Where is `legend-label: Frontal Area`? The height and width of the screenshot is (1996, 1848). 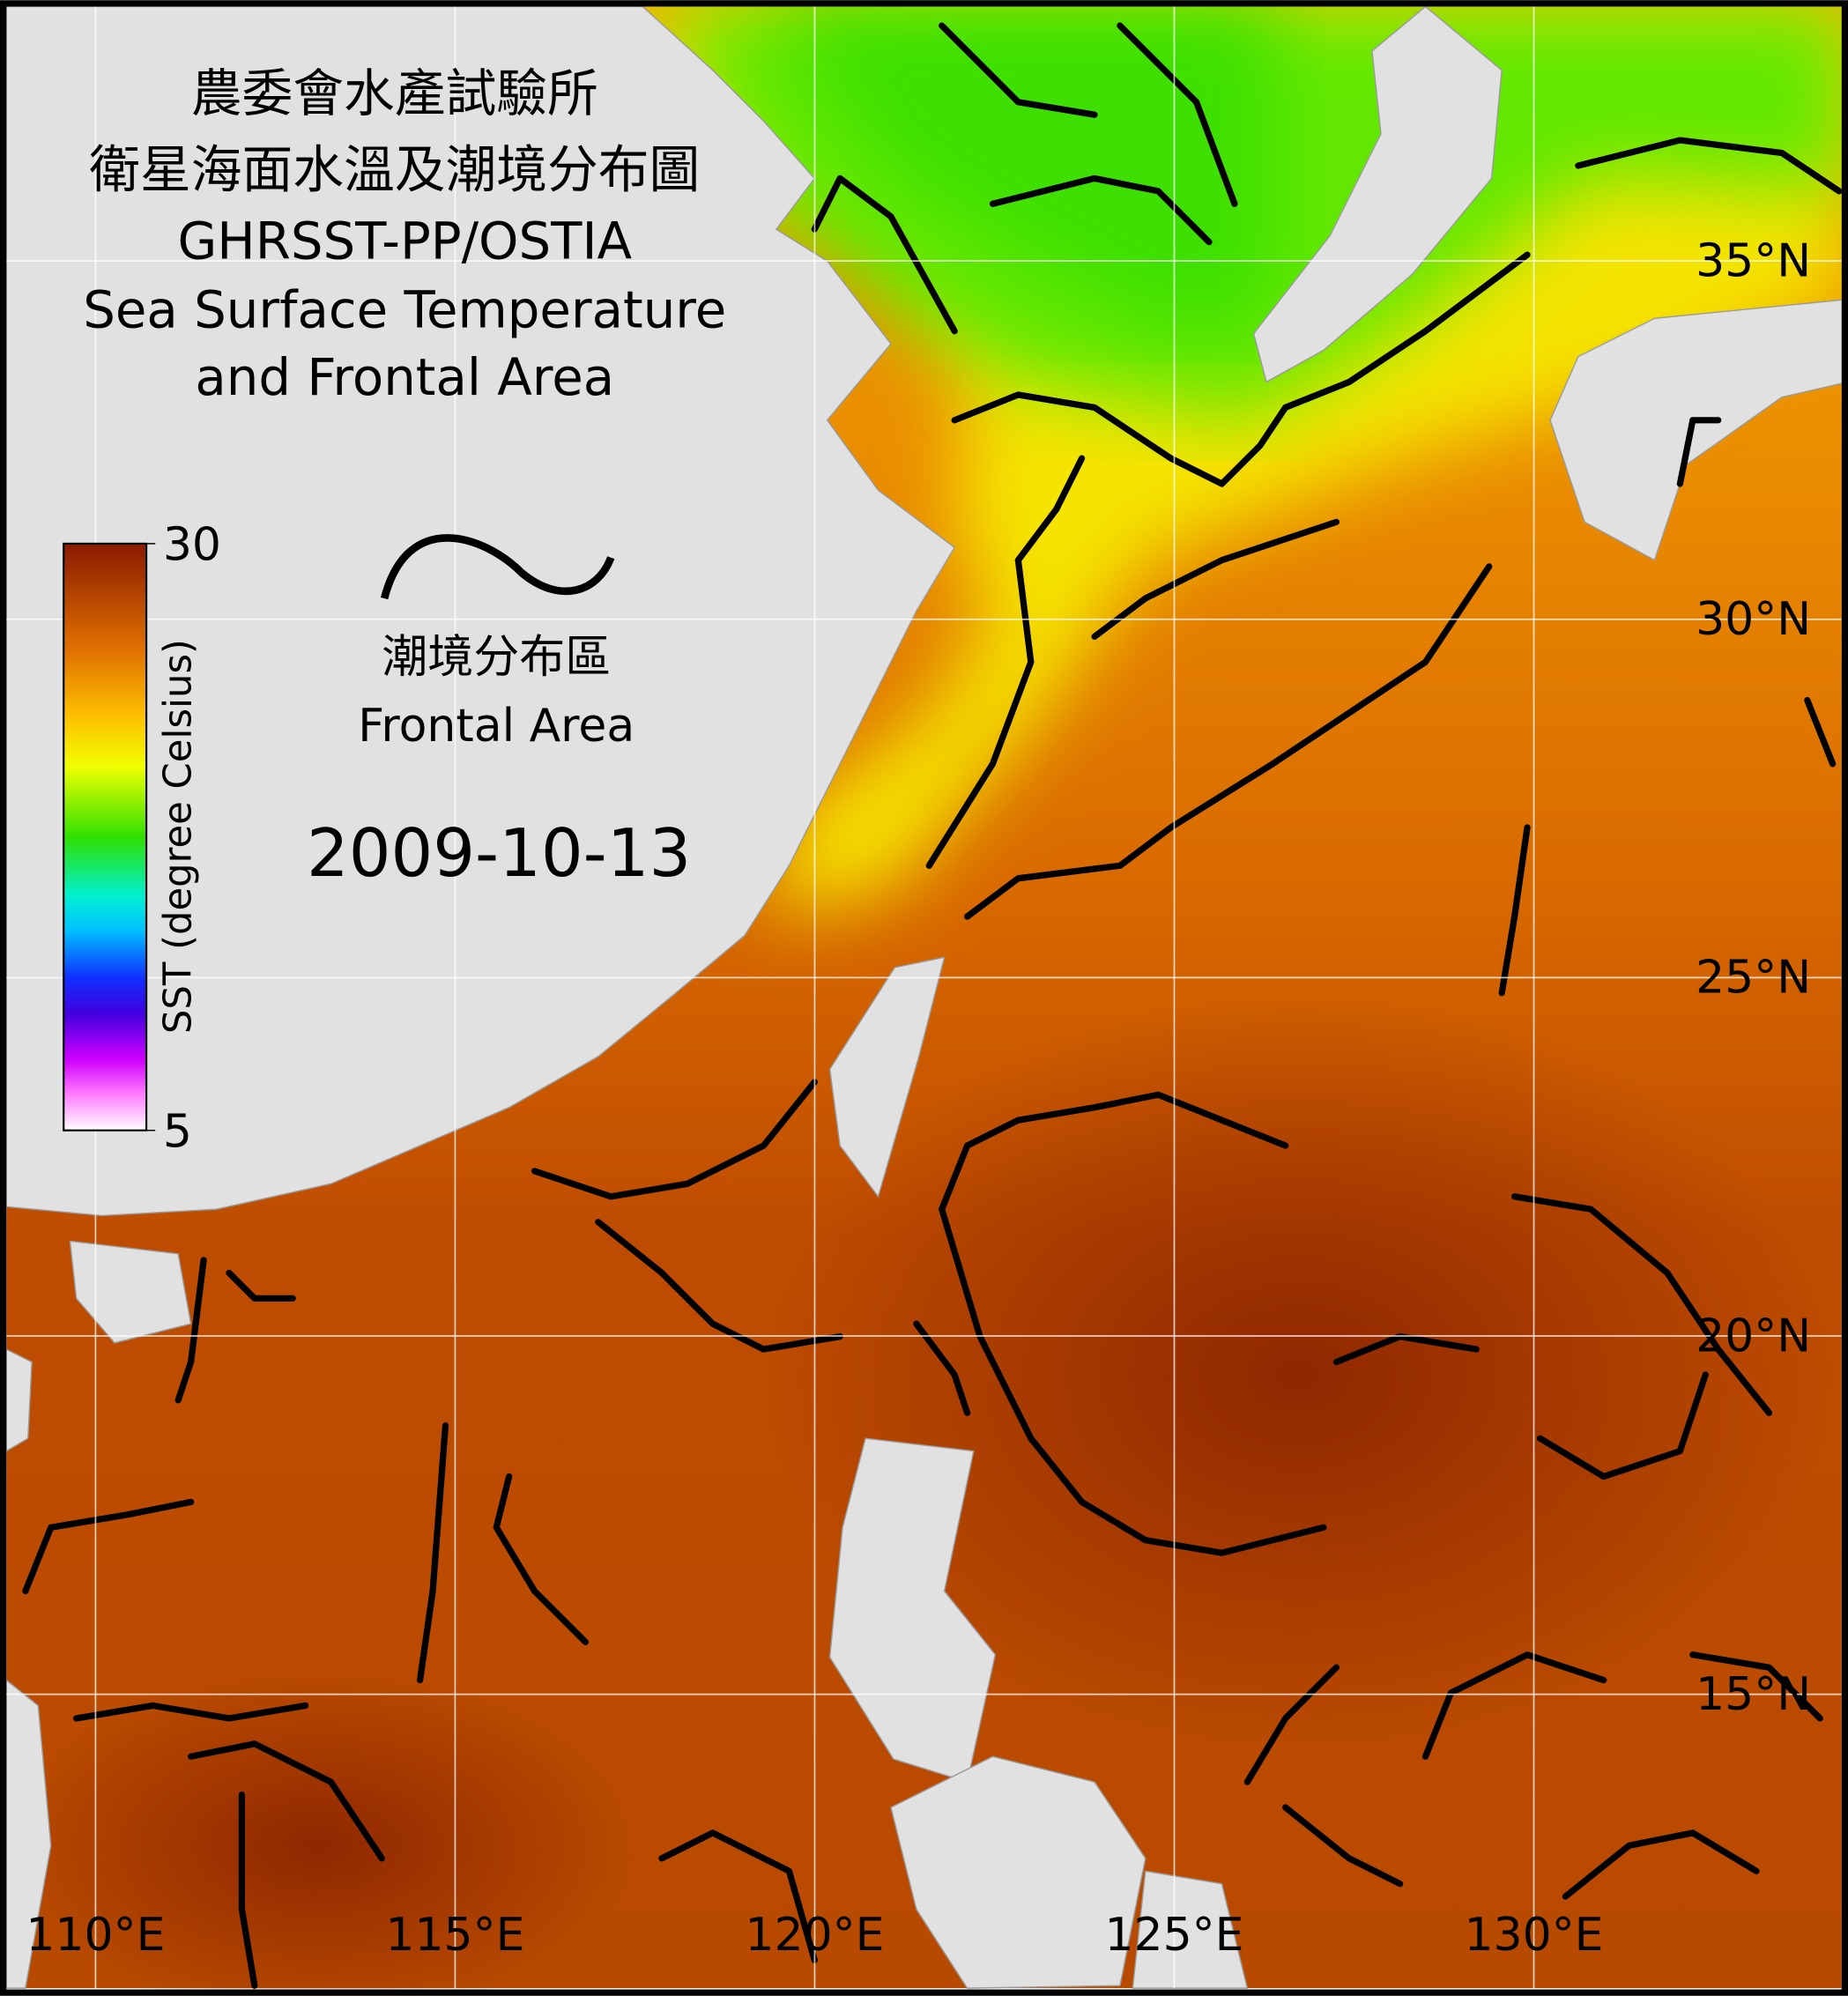
legend-label: Frontal Area is located at coordinates (496, 726).